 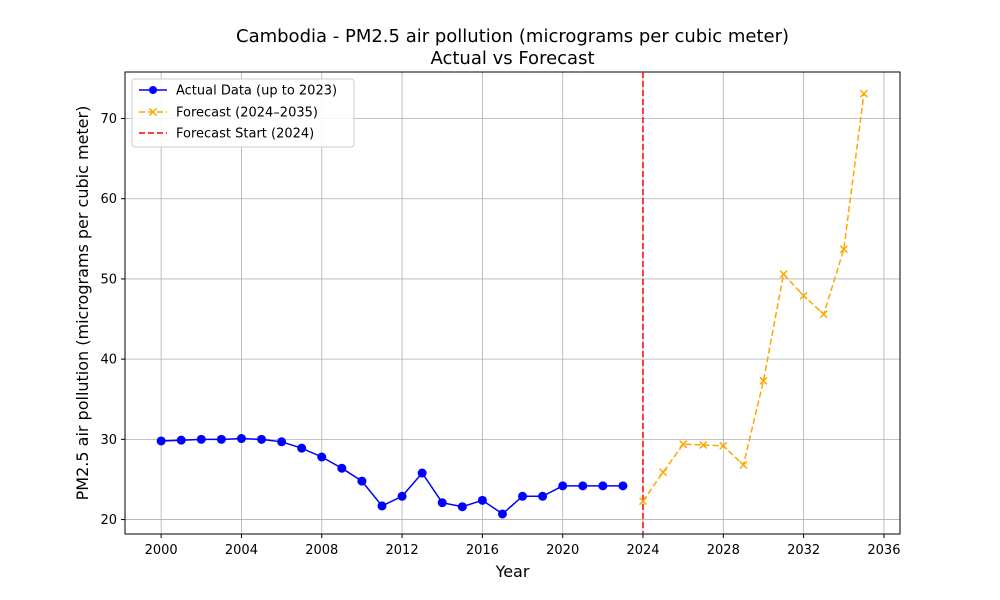 I want to click on legend-marker-forecast, so click(x=153, y=112).